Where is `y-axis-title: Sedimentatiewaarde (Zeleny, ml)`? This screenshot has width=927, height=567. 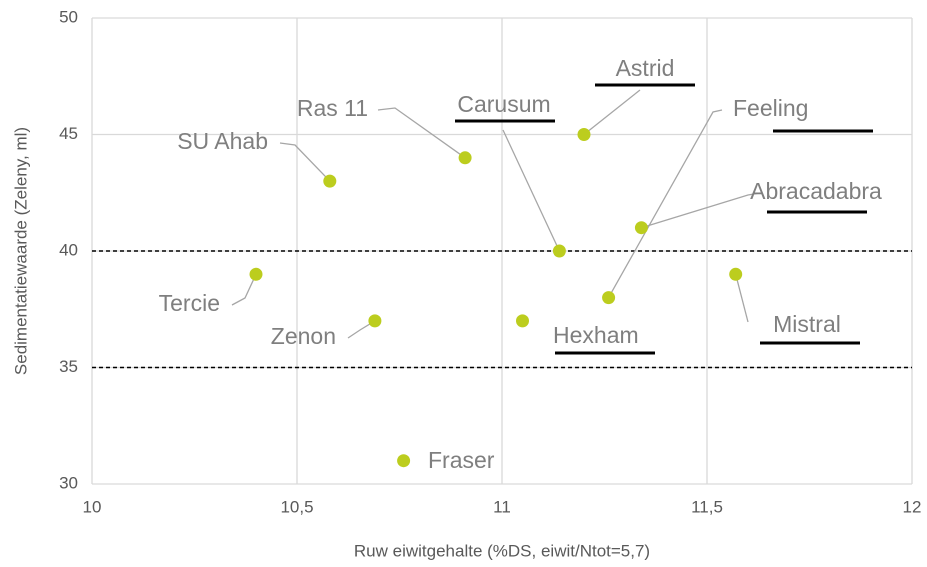
y-axis-title: Sedimentatiewaarde (Zeleny, ml) is located at coordinates (20, 251).